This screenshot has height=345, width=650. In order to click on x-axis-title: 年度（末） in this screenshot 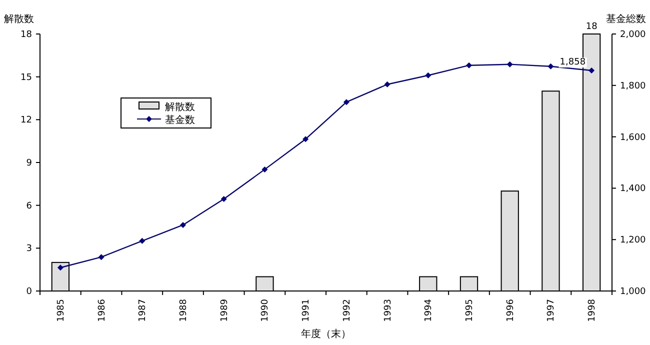, I will do `click(326, 334)`.